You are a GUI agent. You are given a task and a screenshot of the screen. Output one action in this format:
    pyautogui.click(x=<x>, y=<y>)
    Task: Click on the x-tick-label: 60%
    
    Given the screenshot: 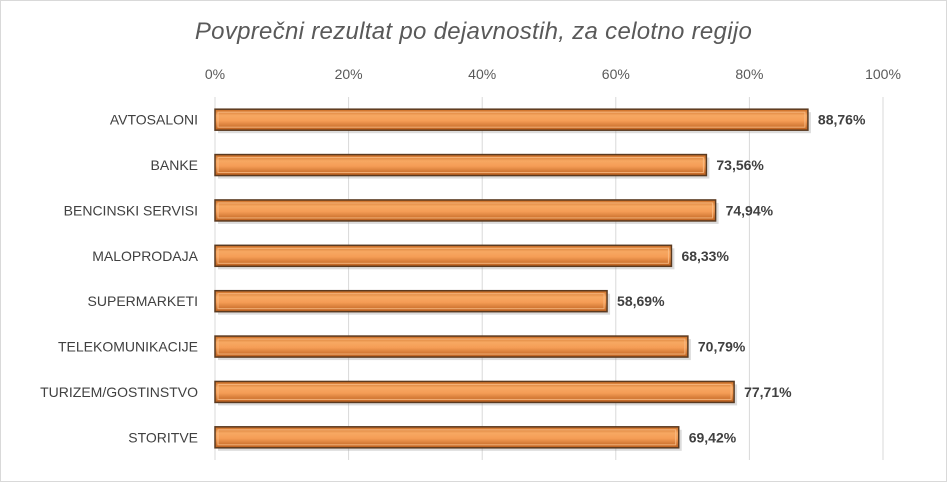 What is the action you would take?
    pyautogui.click(x=616, y=74)
    